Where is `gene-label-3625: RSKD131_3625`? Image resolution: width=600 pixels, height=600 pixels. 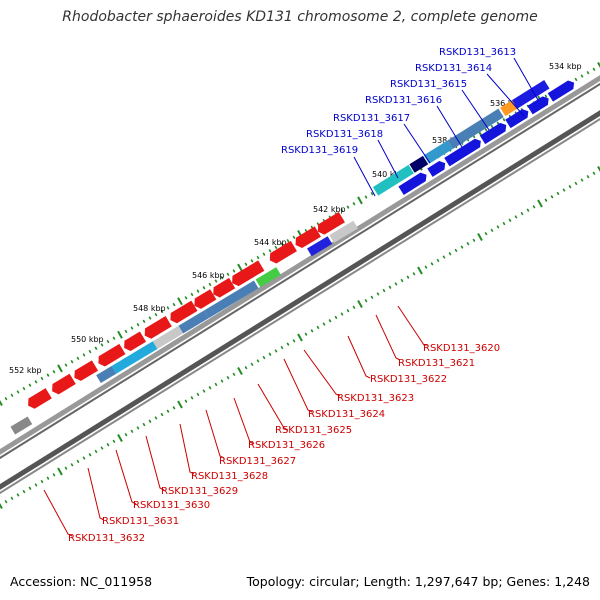
gene-label-3625: RSKD131_3625 is located at coordinates (313, 430).